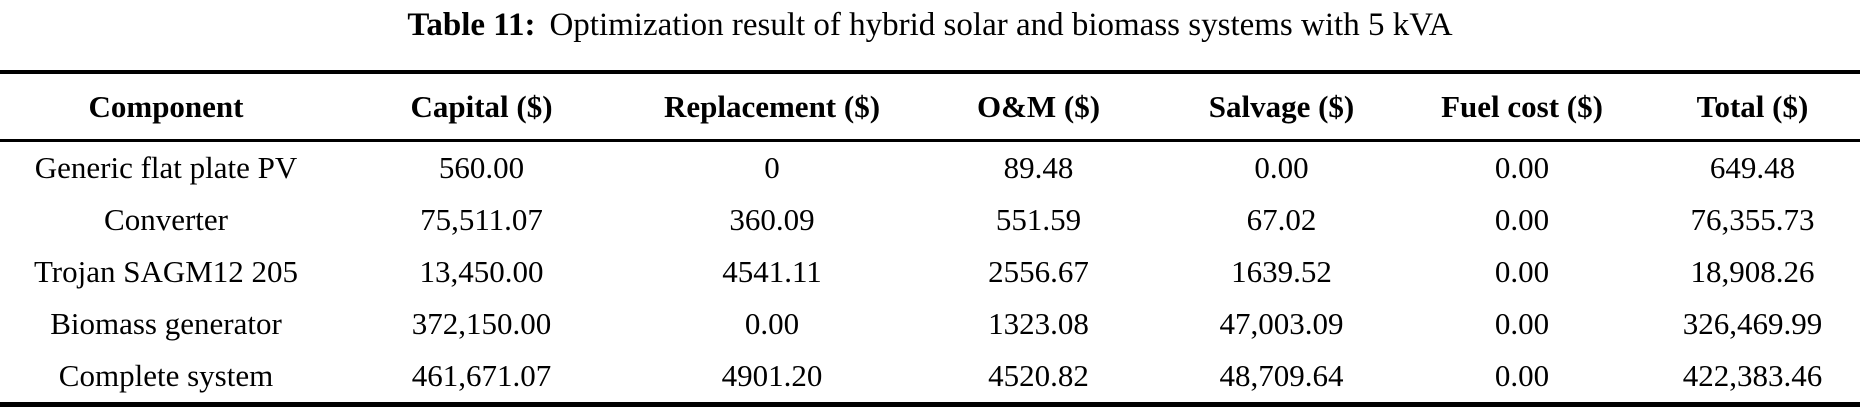  Describe the element at coordinates (471, 25) in the screenshot. I see `table-caption-label: Table 11:` at that location.